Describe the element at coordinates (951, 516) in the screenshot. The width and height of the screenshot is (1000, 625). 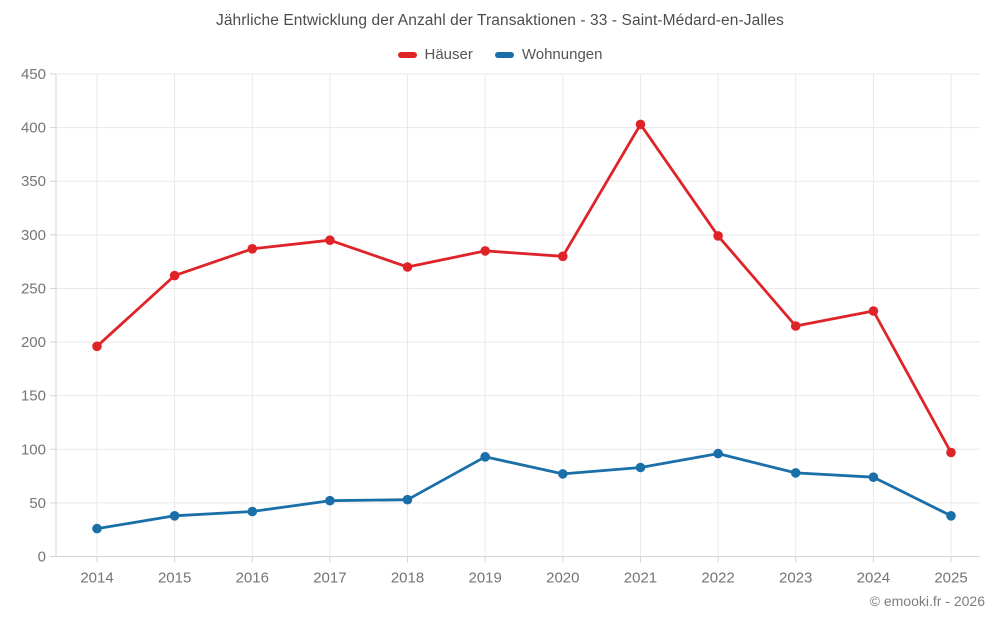
I see `point-wohnungen-2025` at that location.